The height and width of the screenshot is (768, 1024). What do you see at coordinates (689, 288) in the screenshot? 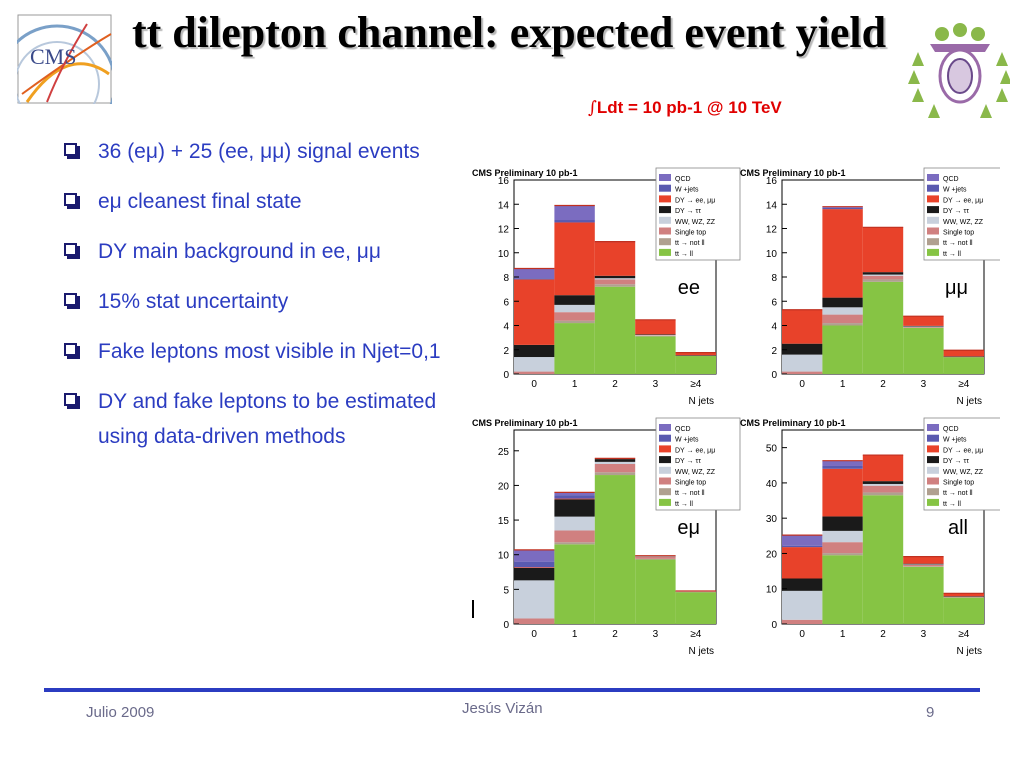
I see `channel-label: ee` at bounding box center [689, 288].